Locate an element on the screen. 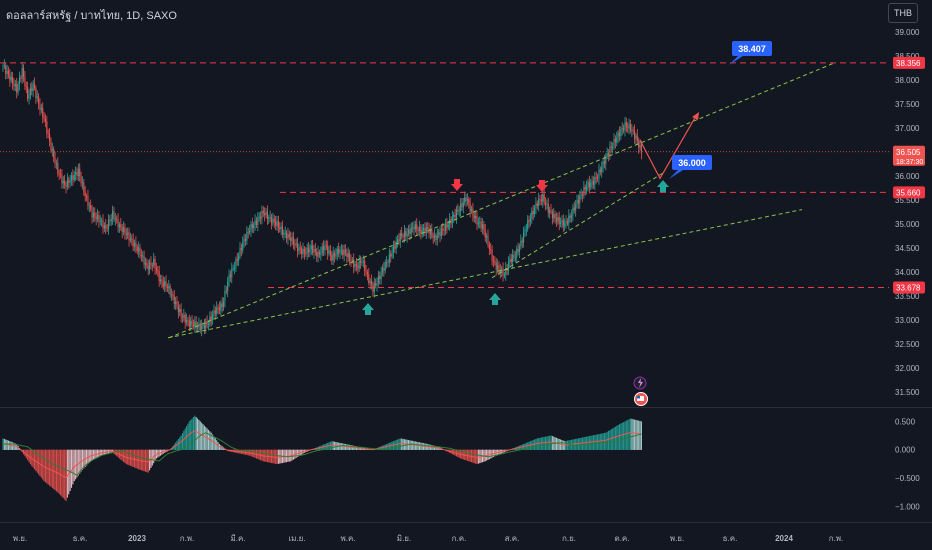 This screenshot has height=550, width=932. y-tick-label: 31.500 is located at coordinates (907, 392).